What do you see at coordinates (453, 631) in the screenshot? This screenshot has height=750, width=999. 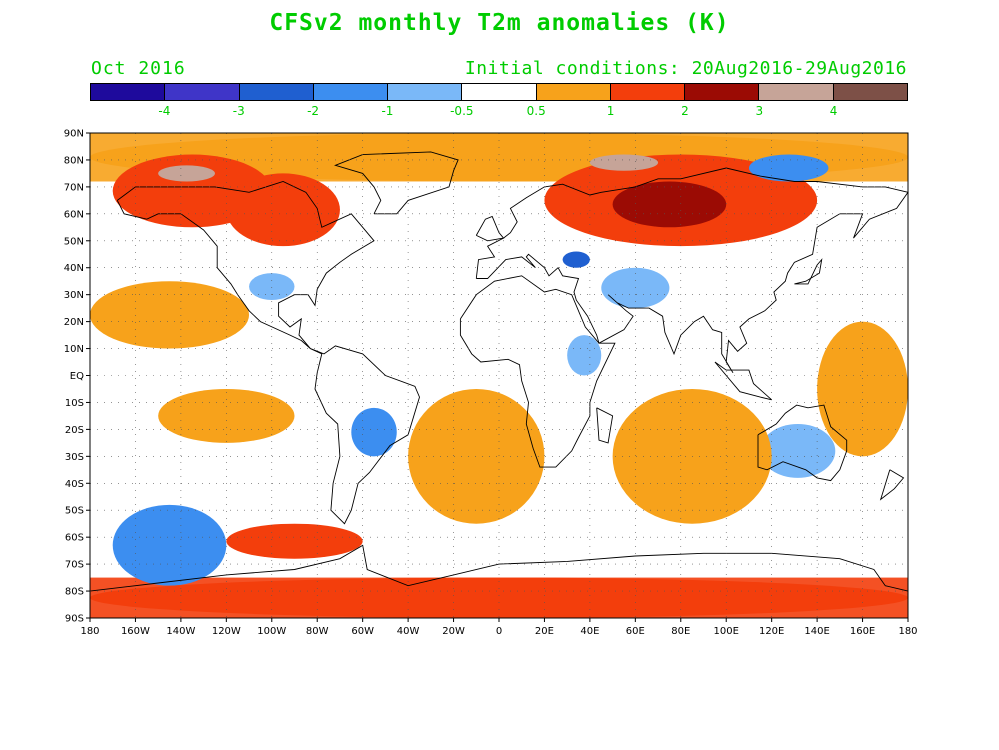 I see `lon-label: 20W` at bounding box center [453, 631].